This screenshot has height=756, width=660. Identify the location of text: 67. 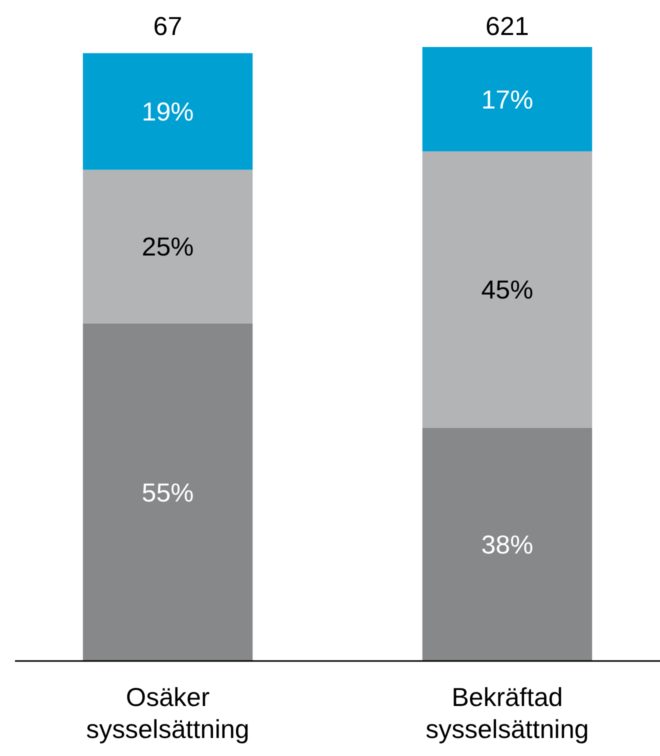
(167, 26).